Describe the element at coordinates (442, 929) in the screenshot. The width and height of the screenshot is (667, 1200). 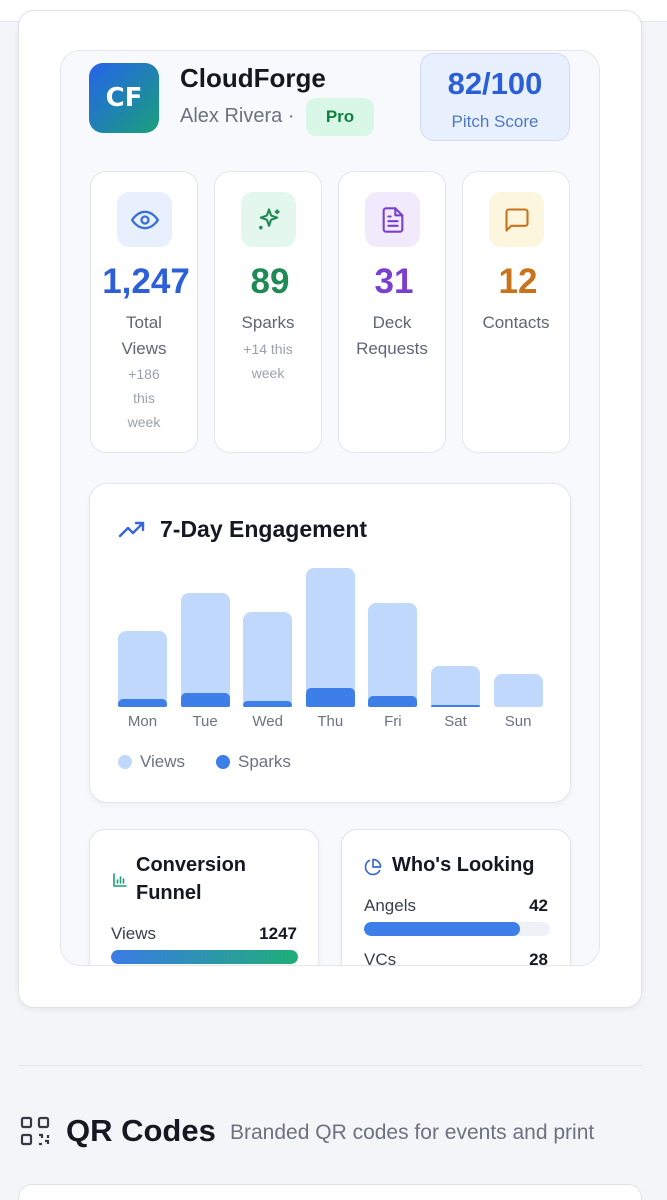
I see `looker-row-fill` at that location.